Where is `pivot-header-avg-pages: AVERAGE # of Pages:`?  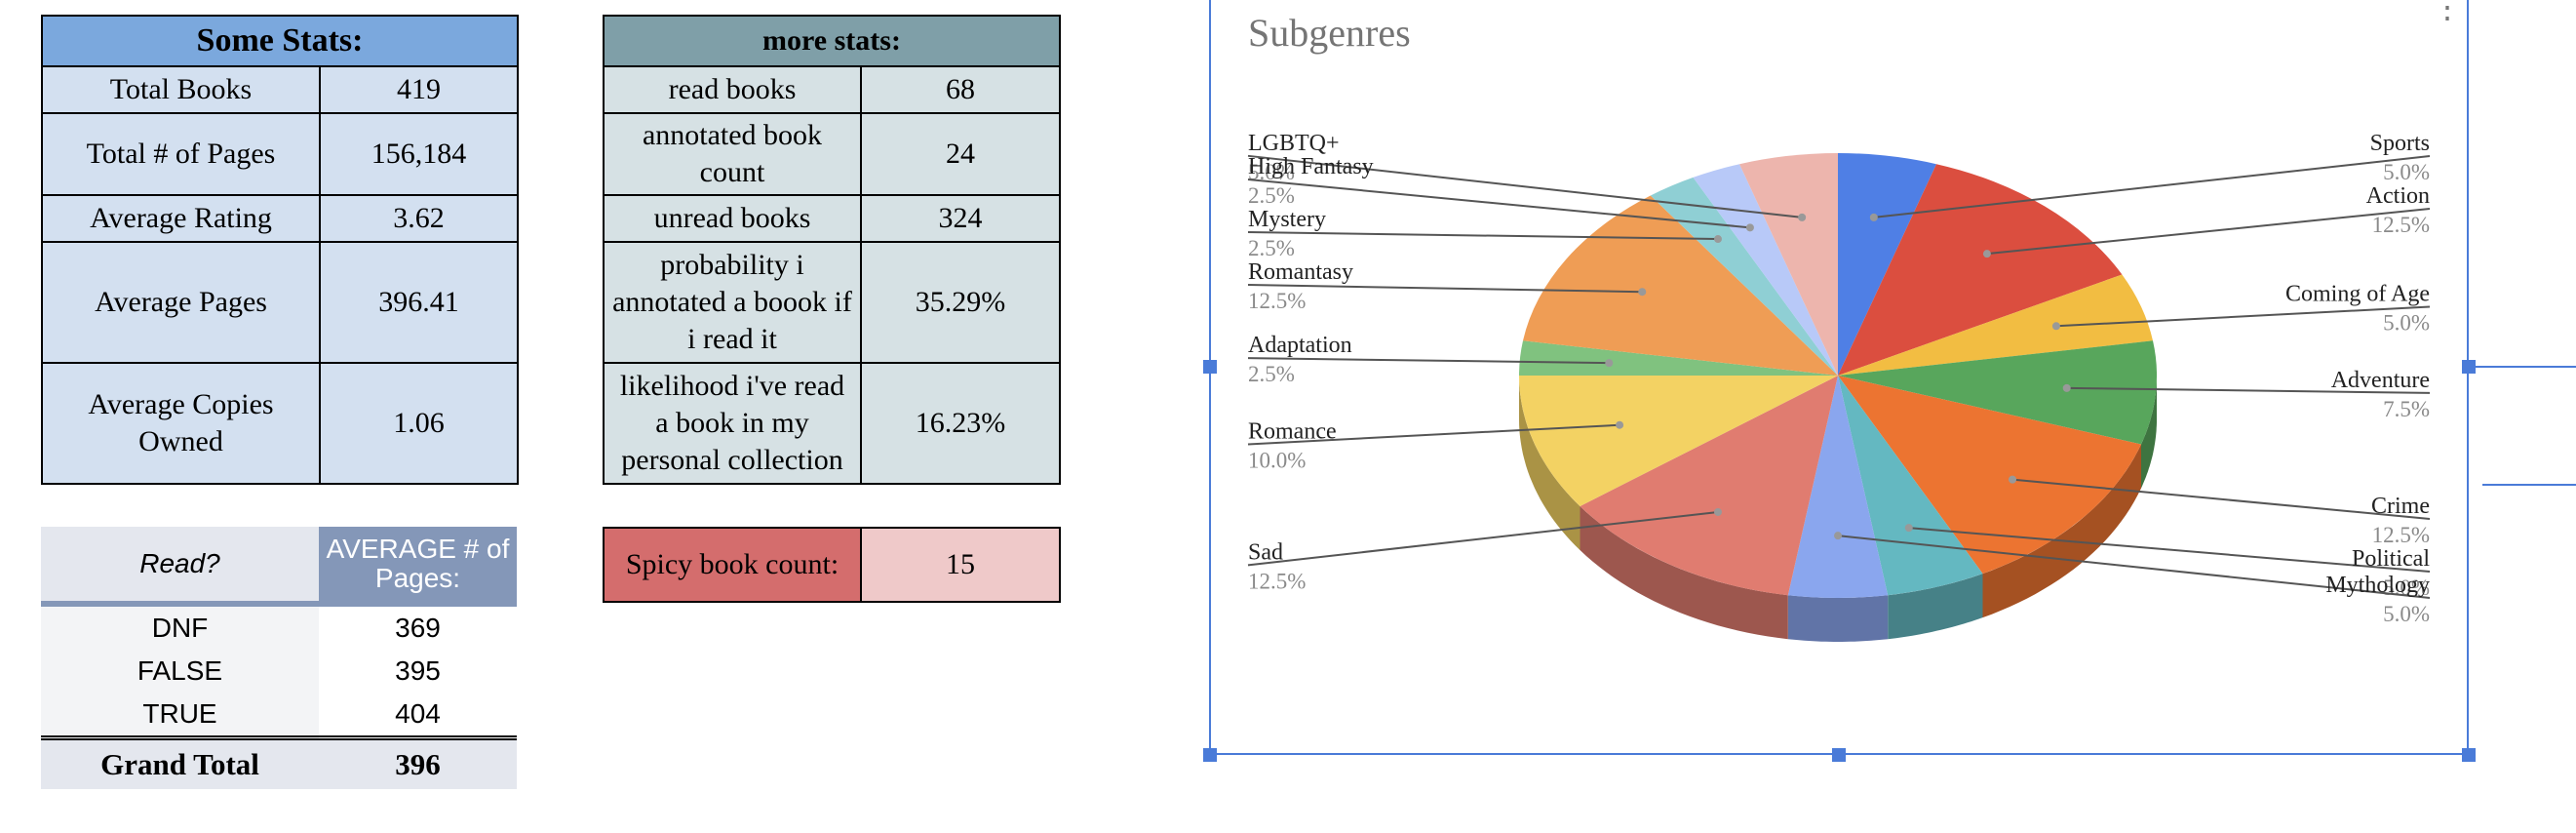
pivot-header-avg-pages: AVERAGE # of Pages: is located at coordinates (418, 567).